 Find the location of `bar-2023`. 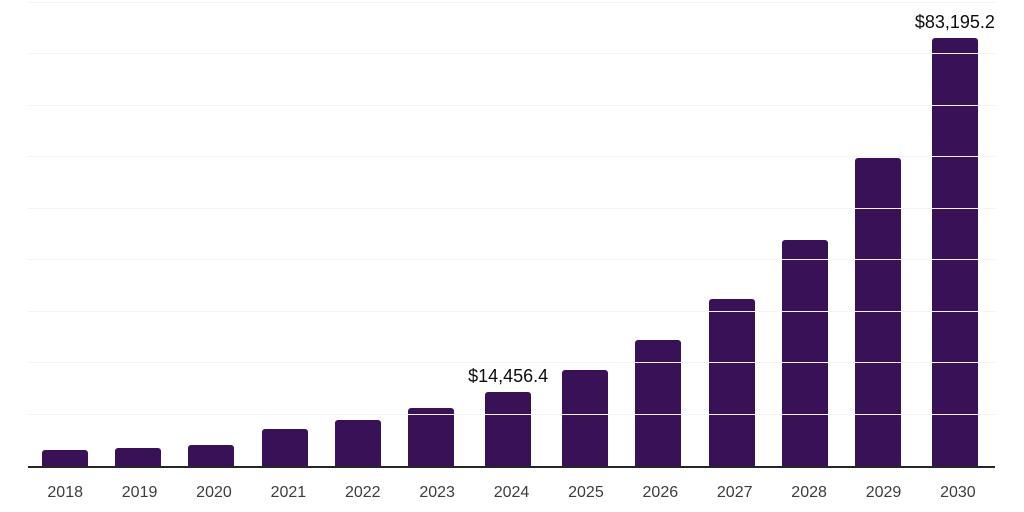

bar-2023 is located at coordinates (431, 436).